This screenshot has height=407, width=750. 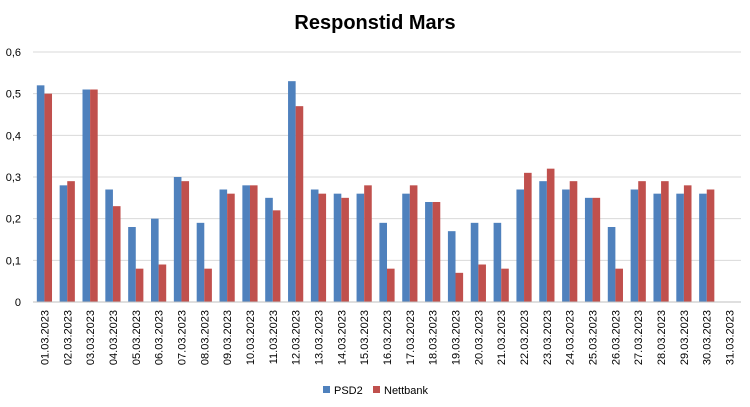 What do you see at coordinates (182, 337) in the screenshot?
I see `x-tick-label: 07.03.2023` at bounding box center [182, 337].